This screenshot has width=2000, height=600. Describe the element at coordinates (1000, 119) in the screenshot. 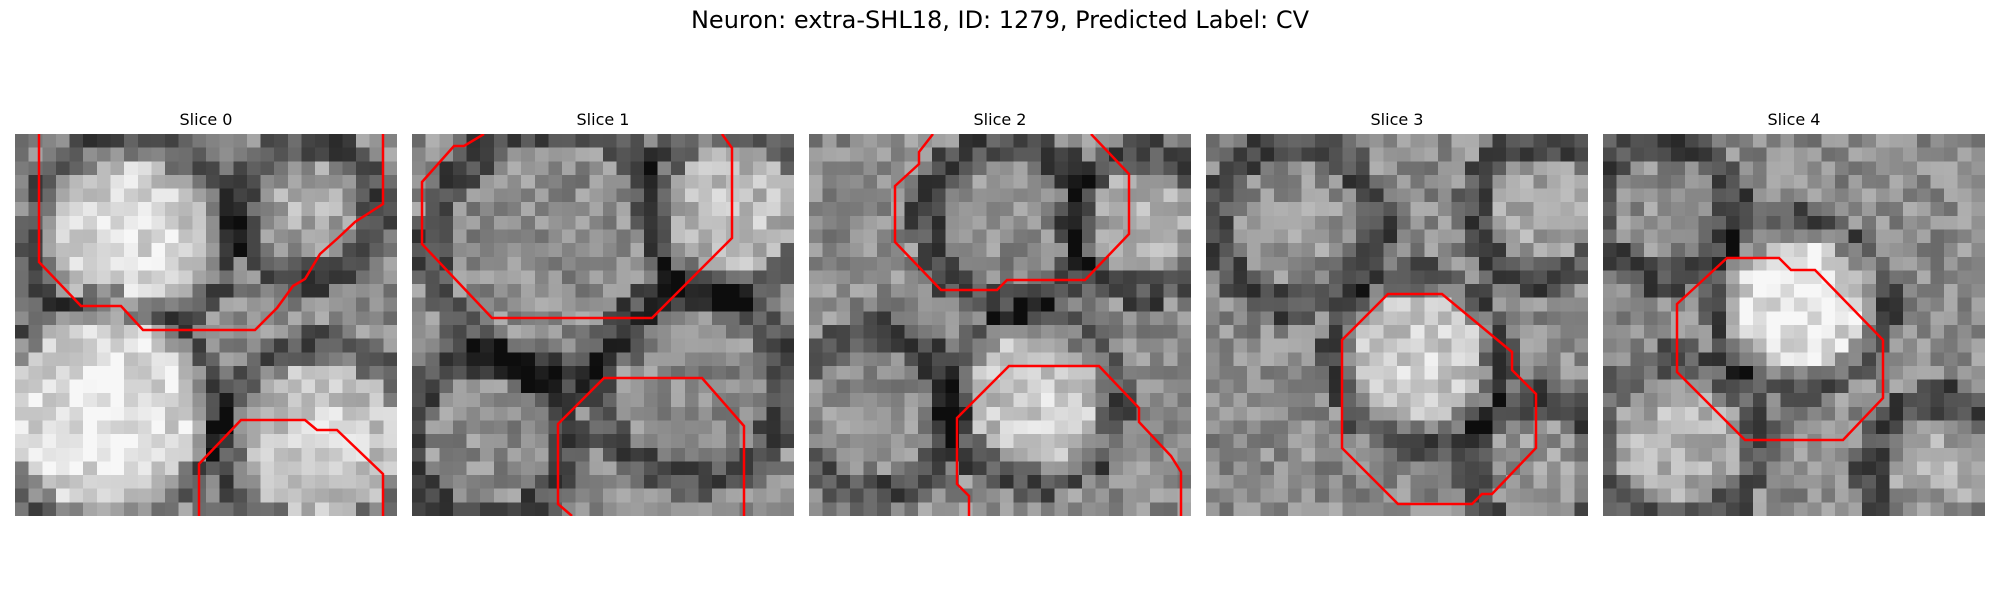

I see `slice-title: Slice 2` at that location.